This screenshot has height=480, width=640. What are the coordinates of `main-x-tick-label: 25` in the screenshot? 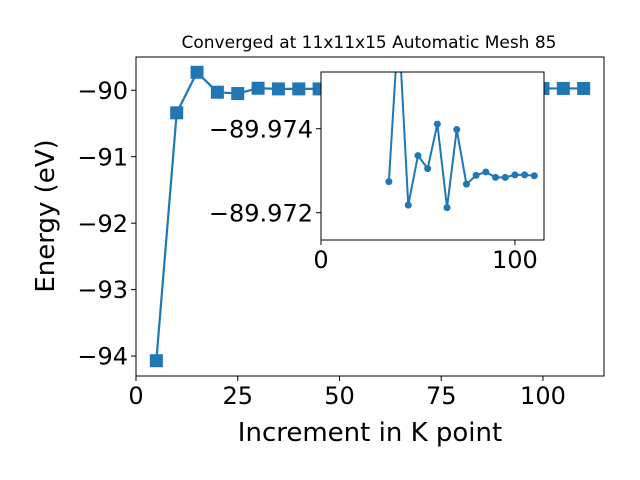 It's located at (237, 396).